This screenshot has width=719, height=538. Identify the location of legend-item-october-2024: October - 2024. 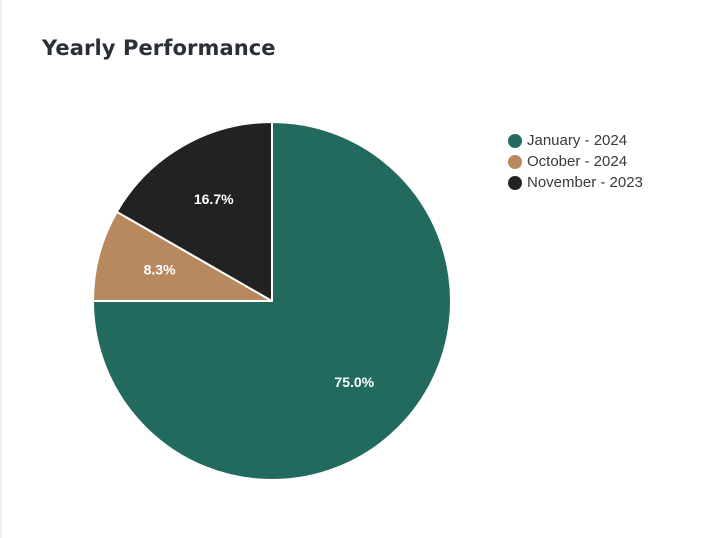
(575, 161).